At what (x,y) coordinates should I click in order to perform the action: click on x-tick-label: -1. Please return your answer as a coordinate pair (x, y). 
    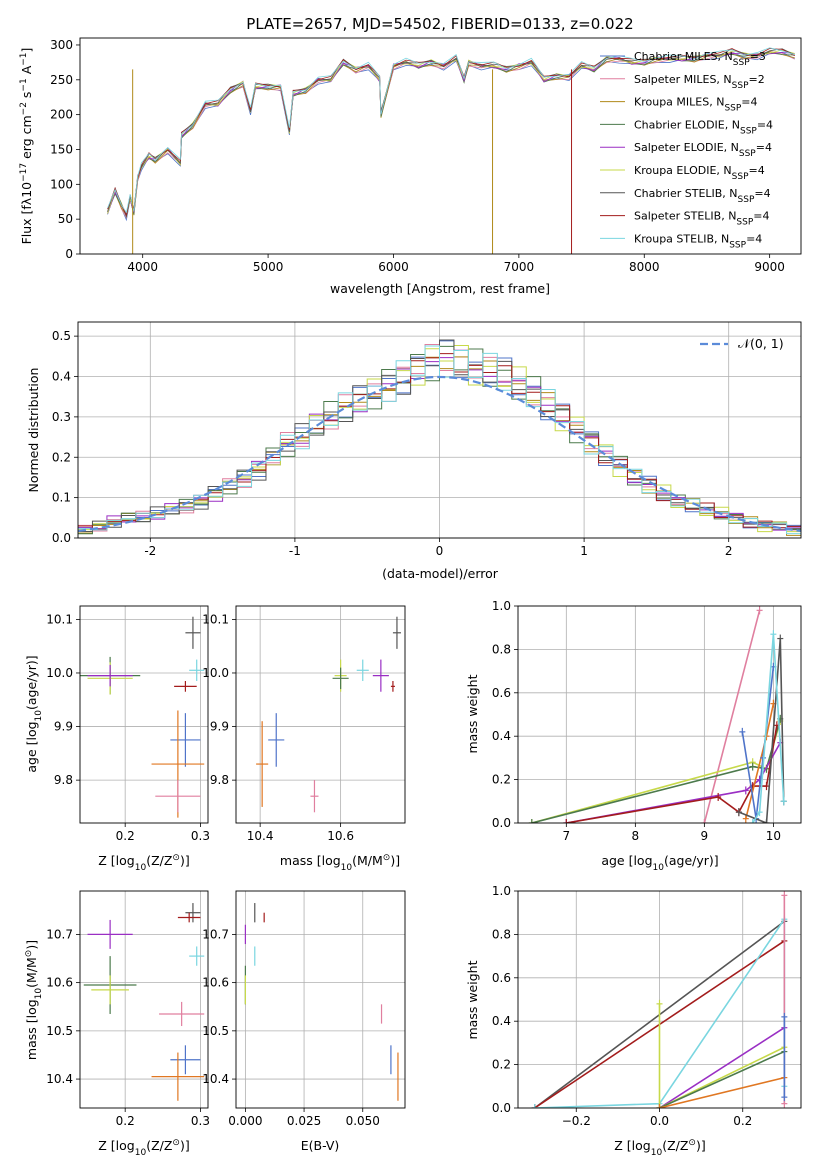
    Looking at the image, I should click on (295, 551).